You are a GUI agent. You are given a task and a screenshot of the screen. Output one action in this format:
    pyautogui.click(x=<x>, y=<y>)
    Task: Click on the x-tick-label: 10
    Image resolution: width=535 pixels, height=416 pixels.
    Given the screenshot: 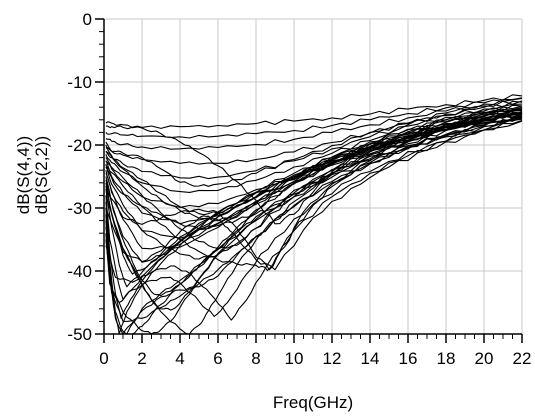 What is the action you would take?
    pyautogui.click(x=294, y=358)
    